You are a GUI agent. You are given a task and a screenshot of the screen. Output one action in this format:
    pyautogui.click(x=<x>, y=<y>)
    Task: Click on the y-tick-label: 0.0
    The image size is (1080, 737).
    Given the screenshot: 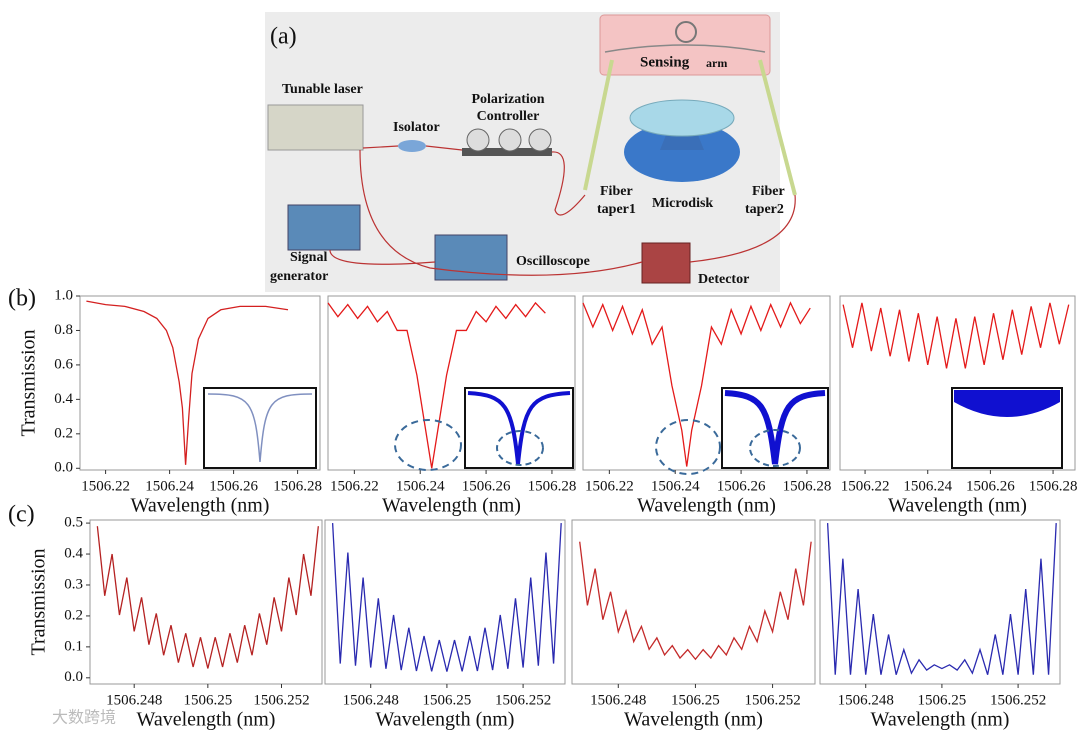 What is the action you would take?
    pyautogui.click(x=63, y=468)
    